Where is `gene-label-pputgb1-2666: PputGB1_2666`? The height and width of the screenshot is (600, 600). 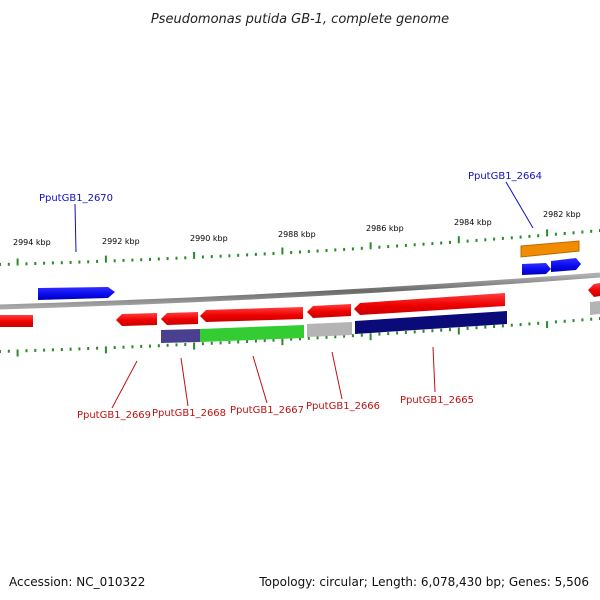
gene-label-pputgb1-2666: PputGB1_2666 is located at coordinates (343, 406).